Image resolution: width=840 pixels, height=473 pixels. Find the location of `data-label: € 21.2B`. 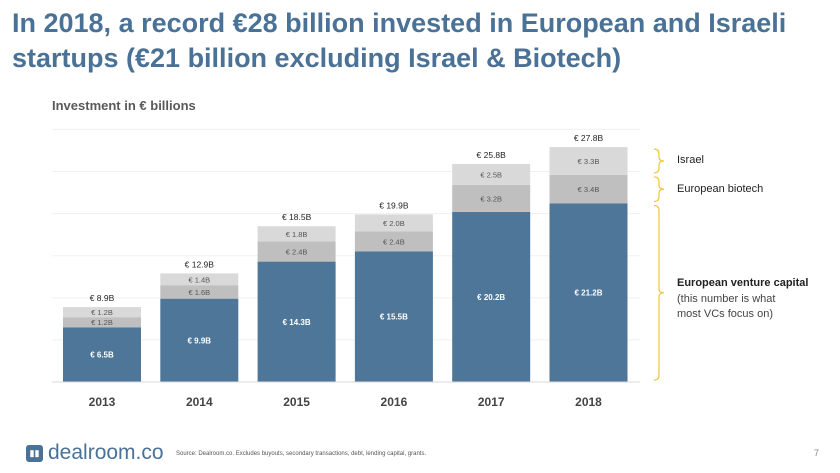

data-label: € 21.2B is located at coordinates (588, 293).